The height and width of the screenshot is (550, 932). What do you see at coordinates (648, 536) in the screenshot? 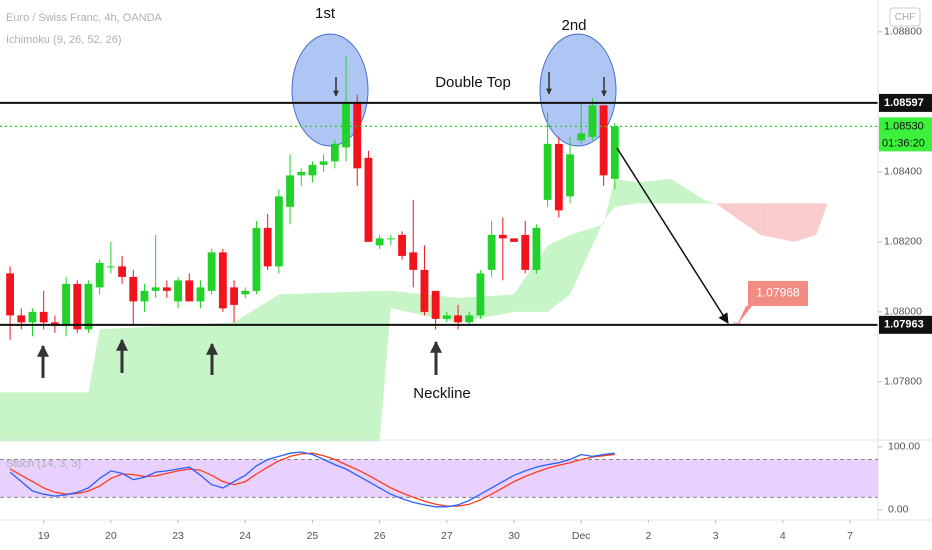
I see `x-tick-label: 2` at bounding box center [648, 536].